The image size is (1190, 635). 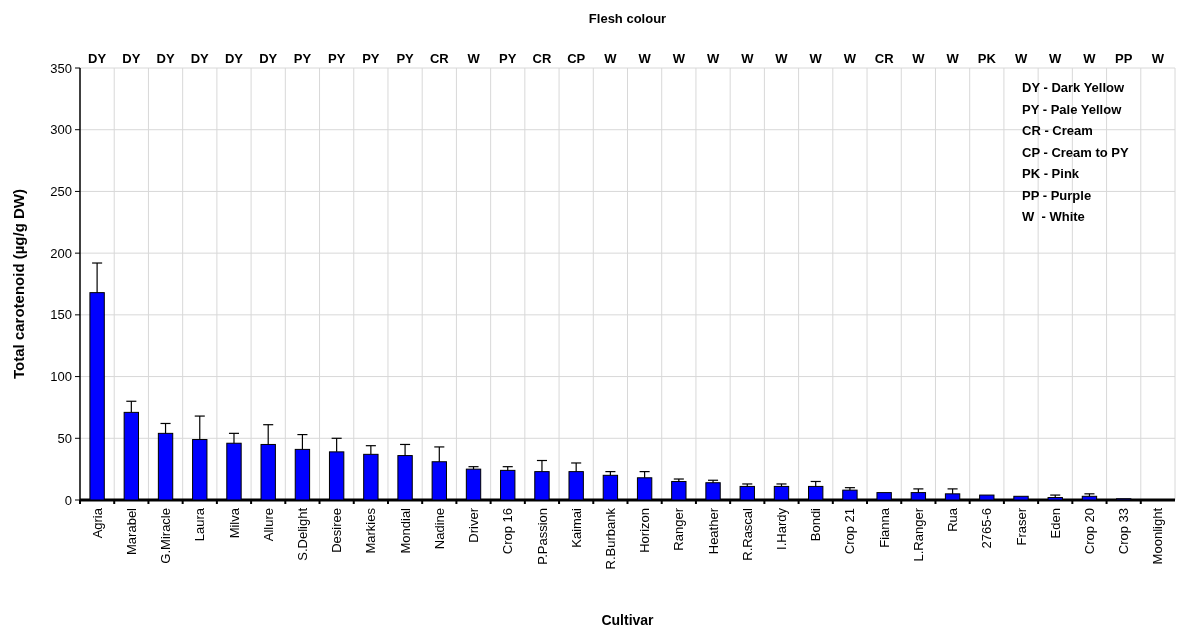 I want to click on x-tick-label: Moonlight, so click(x=1158, y=536).